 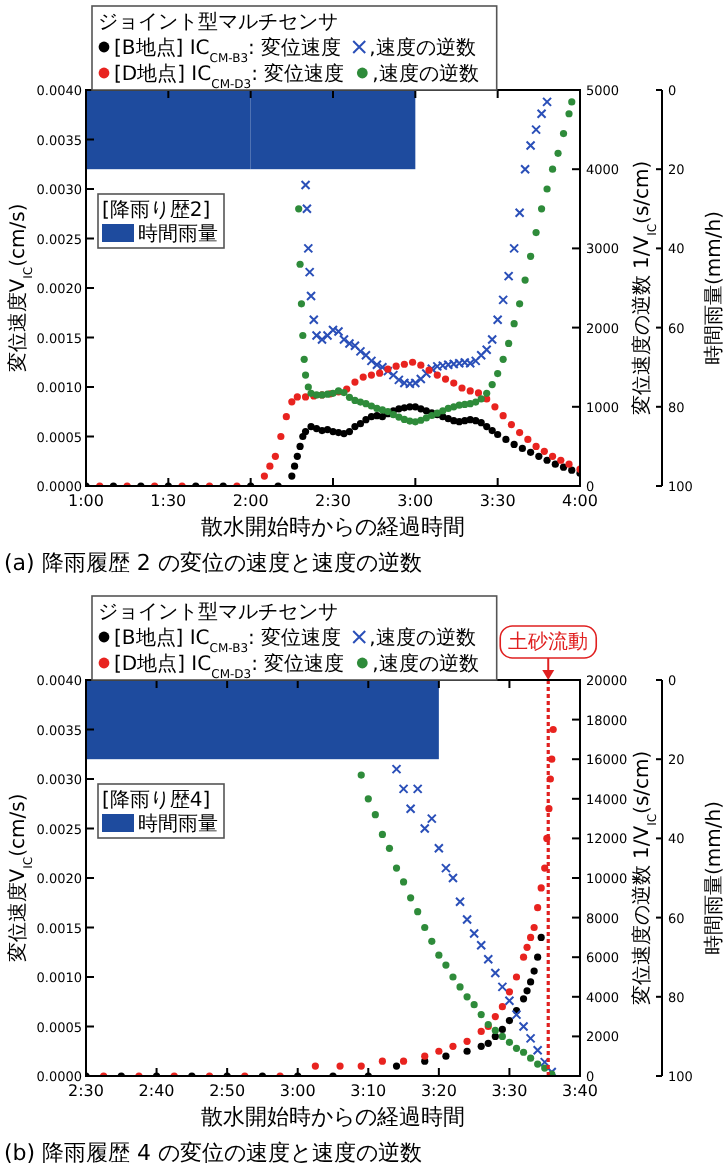 I want to click on text: (b) 降雨履歴 4 の変位の速度と速度の逆数, so click(x=213, y=1153).